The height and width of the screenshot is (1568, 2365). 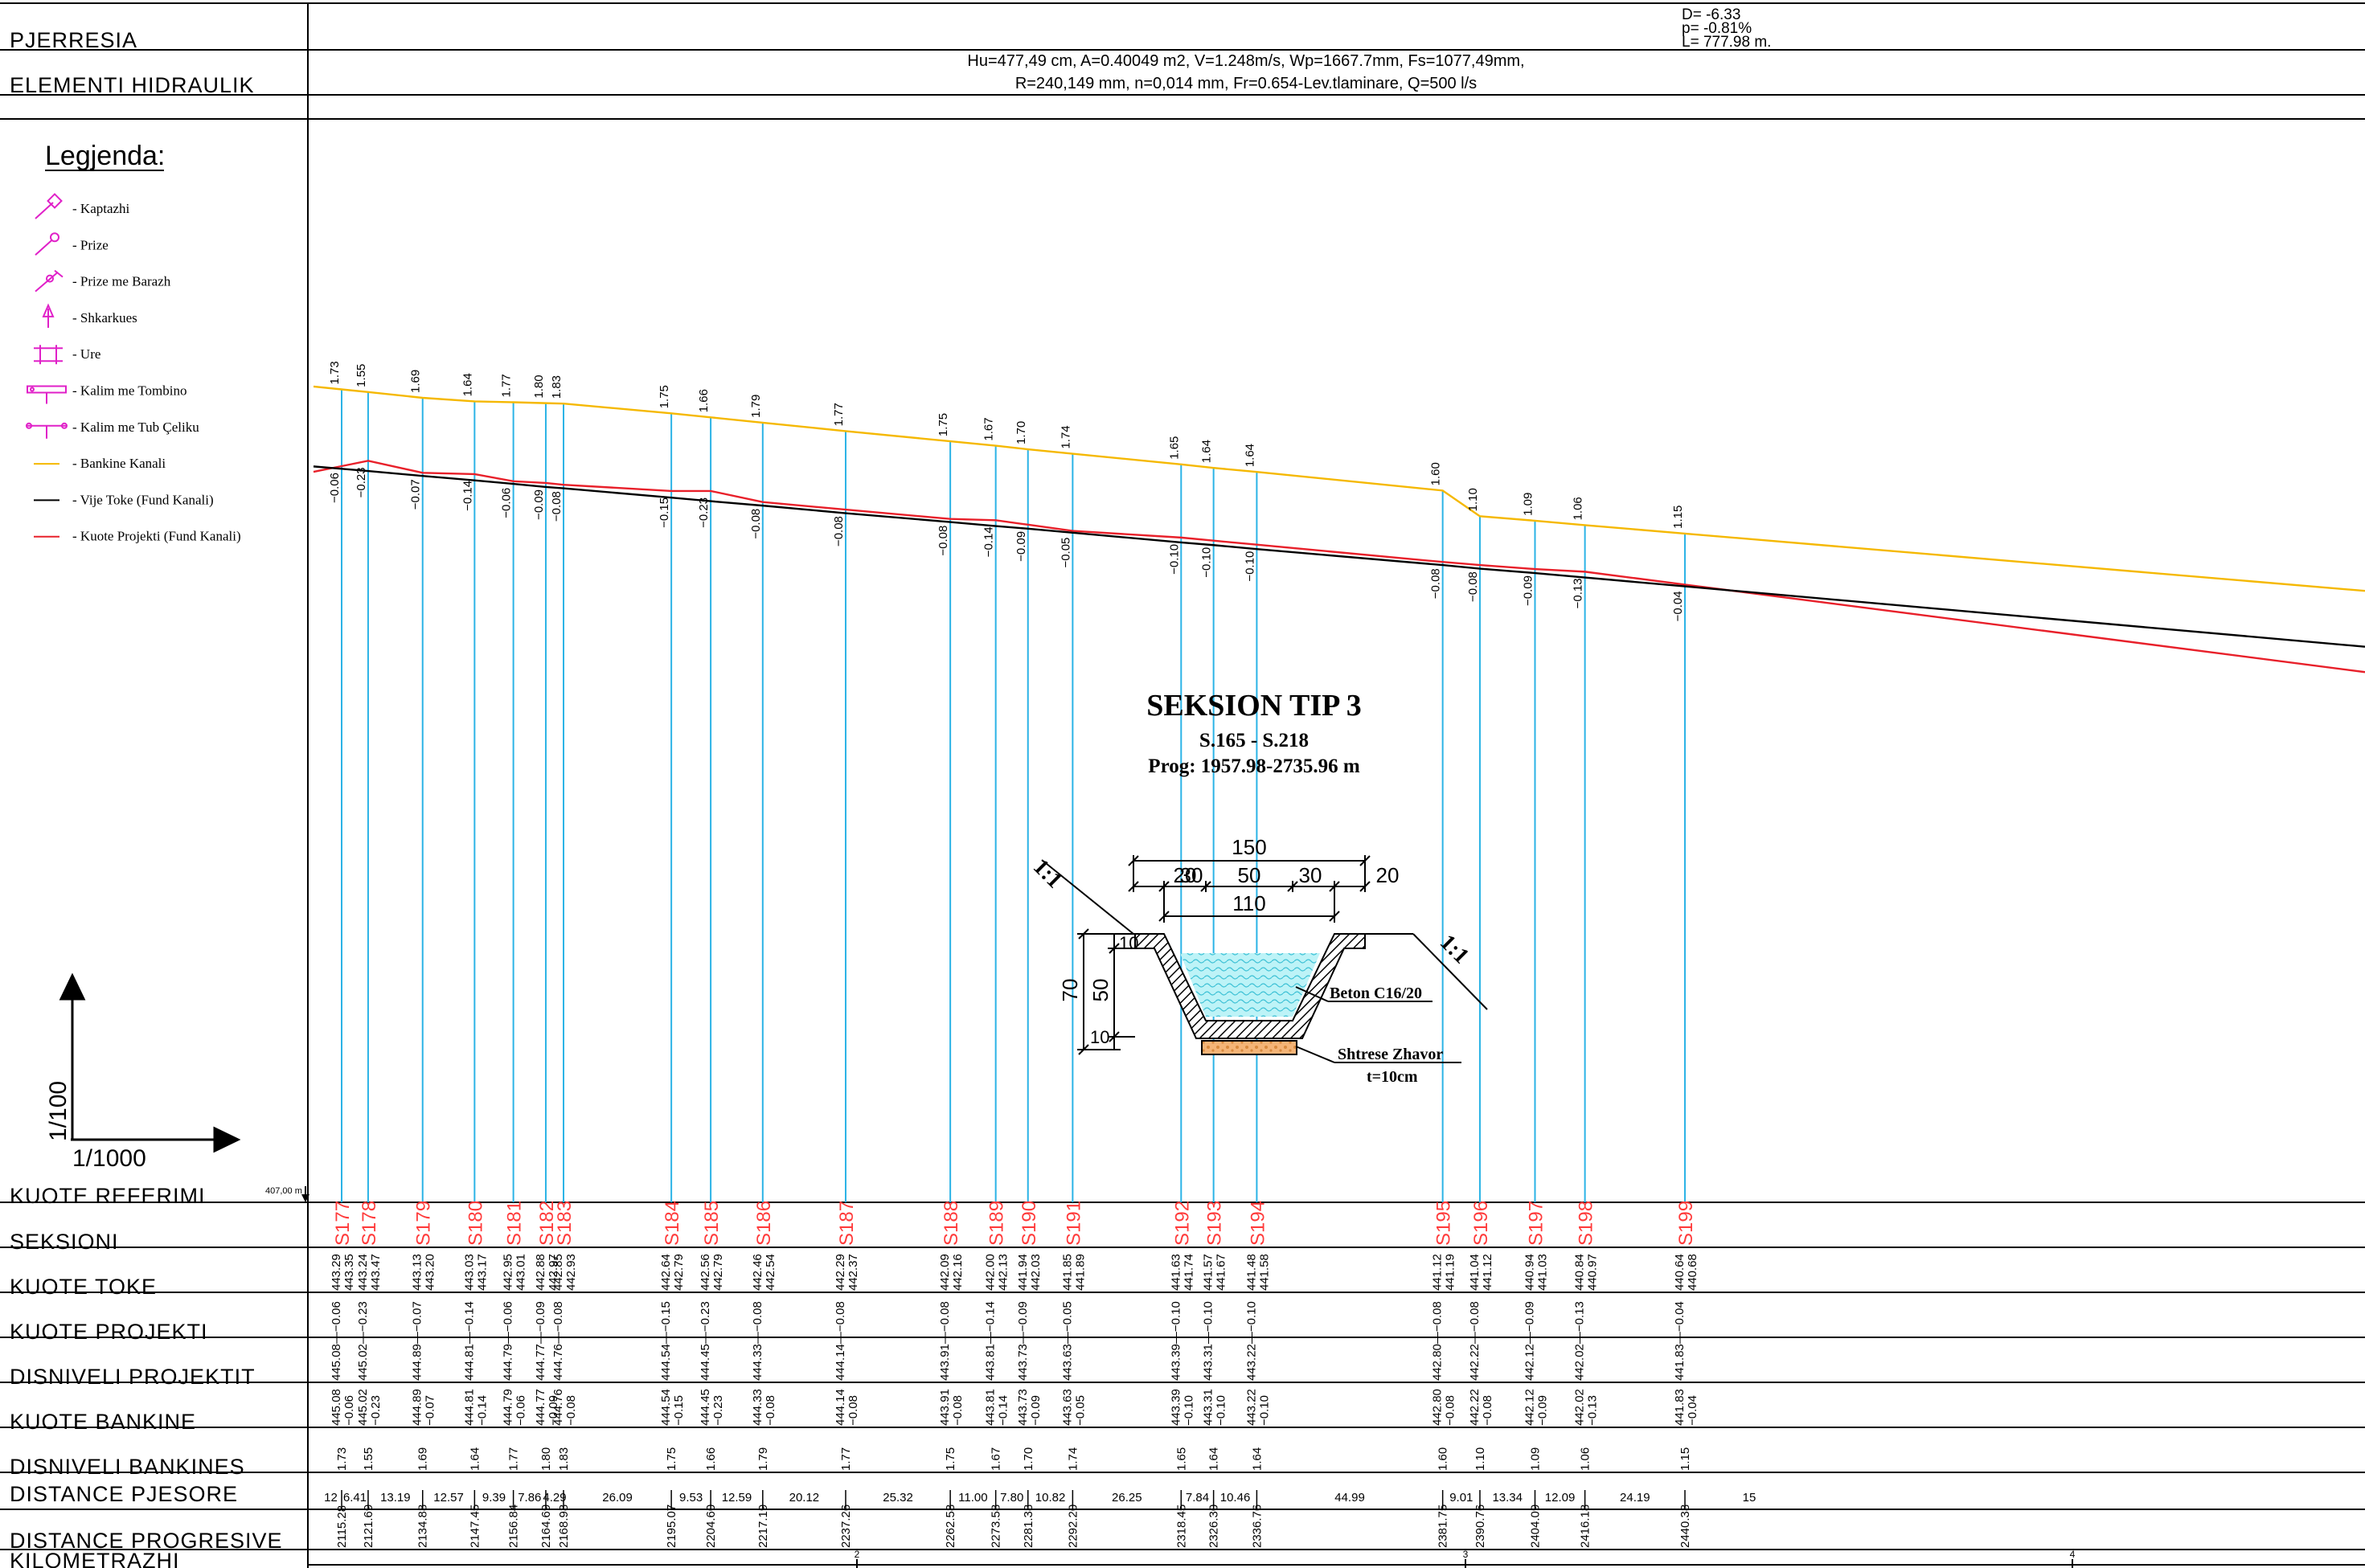 What do you see at coordinates (73, 40) in the screenshot?
I see `row-label-pjerresia: PJERRESIA` at bounding box center [73, 40].